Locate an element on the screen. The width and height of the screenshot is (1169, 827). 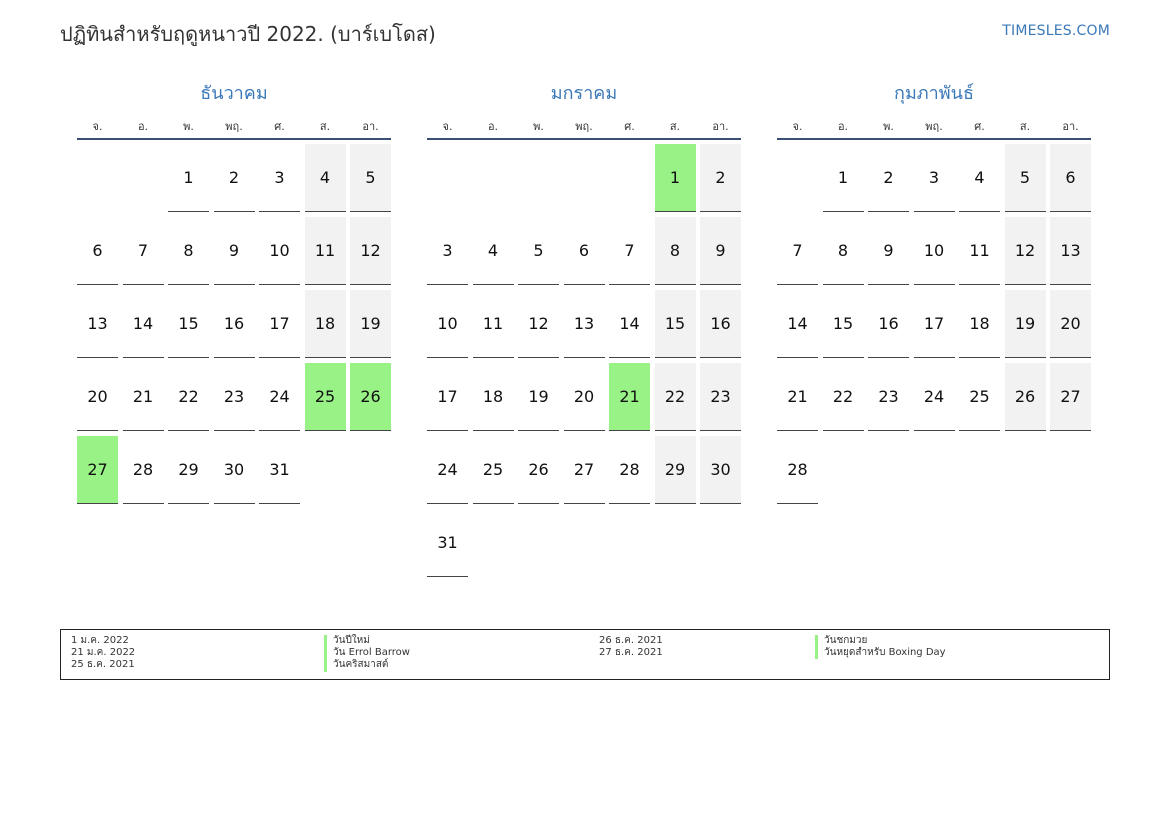
legend-names-left: วันปีใหม่ วัน Errol Barrow วันคริสมาสต์ is located at coordinates (367, 653).